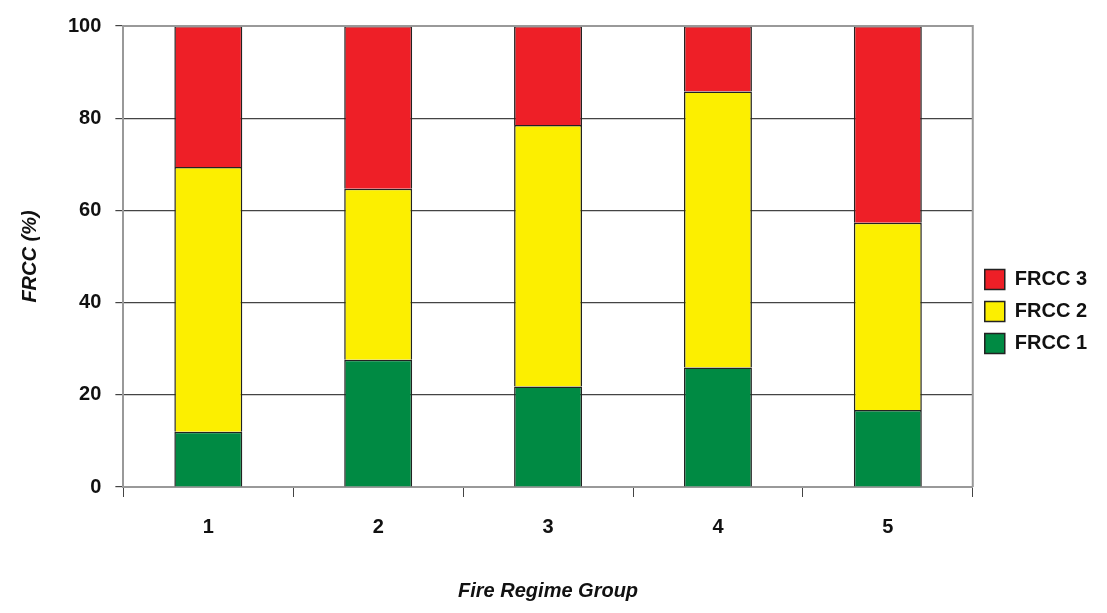  Describe the element at coordinates (378, 525) in the screenshot. I see `x-tick-label: 2` at that location.